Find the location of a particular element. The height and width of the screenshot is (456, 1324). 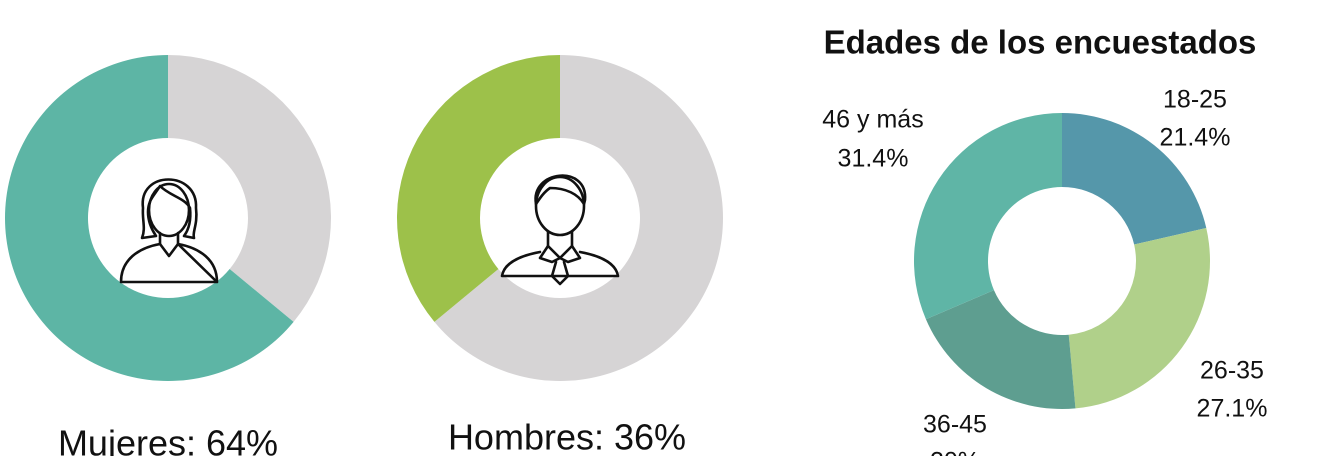

value-label: Mujeres: 64% is located at coordinates (168, 439).